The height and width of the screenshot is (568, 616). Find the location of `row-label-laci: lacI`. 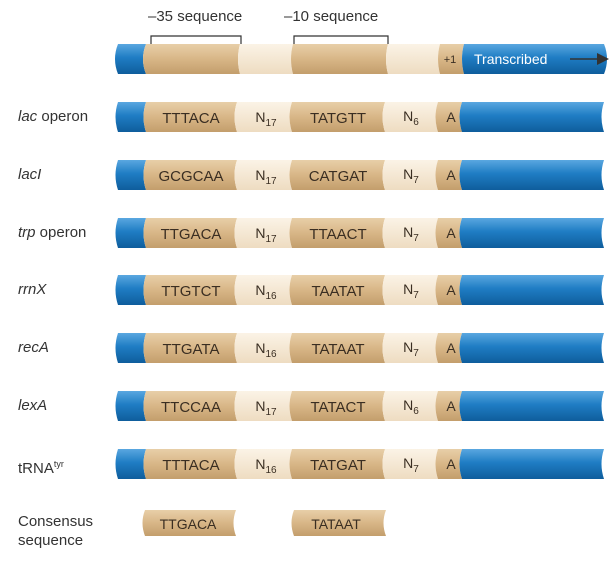

row-label-laci: lacI is located at coordinates (30, 174).